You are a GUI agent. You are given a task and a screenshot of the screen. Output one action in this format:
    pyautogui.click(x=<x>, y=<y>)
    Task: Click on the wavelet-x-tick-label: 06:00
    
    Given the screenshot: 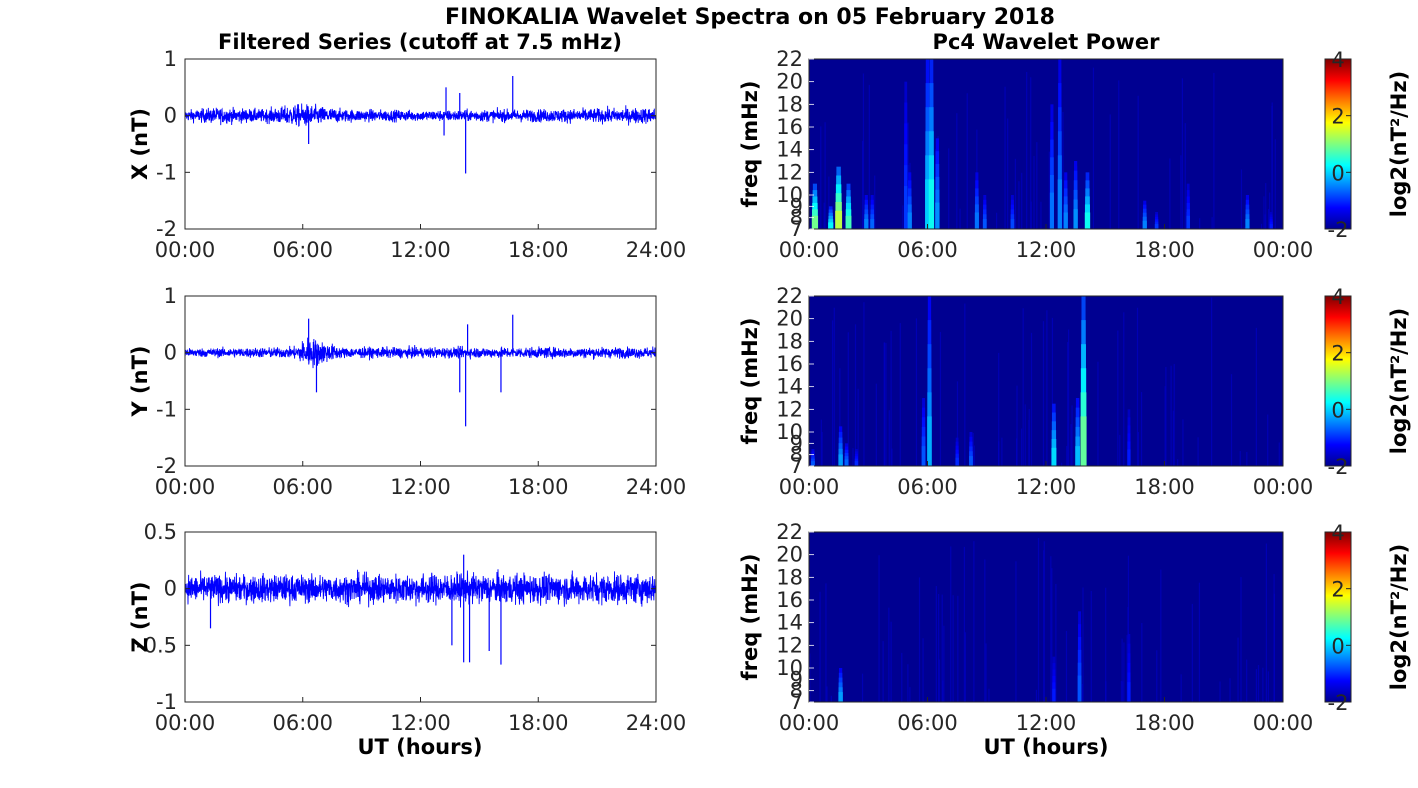 What is the action you would take?
    pyautogui.click(x=927, y=723)
    